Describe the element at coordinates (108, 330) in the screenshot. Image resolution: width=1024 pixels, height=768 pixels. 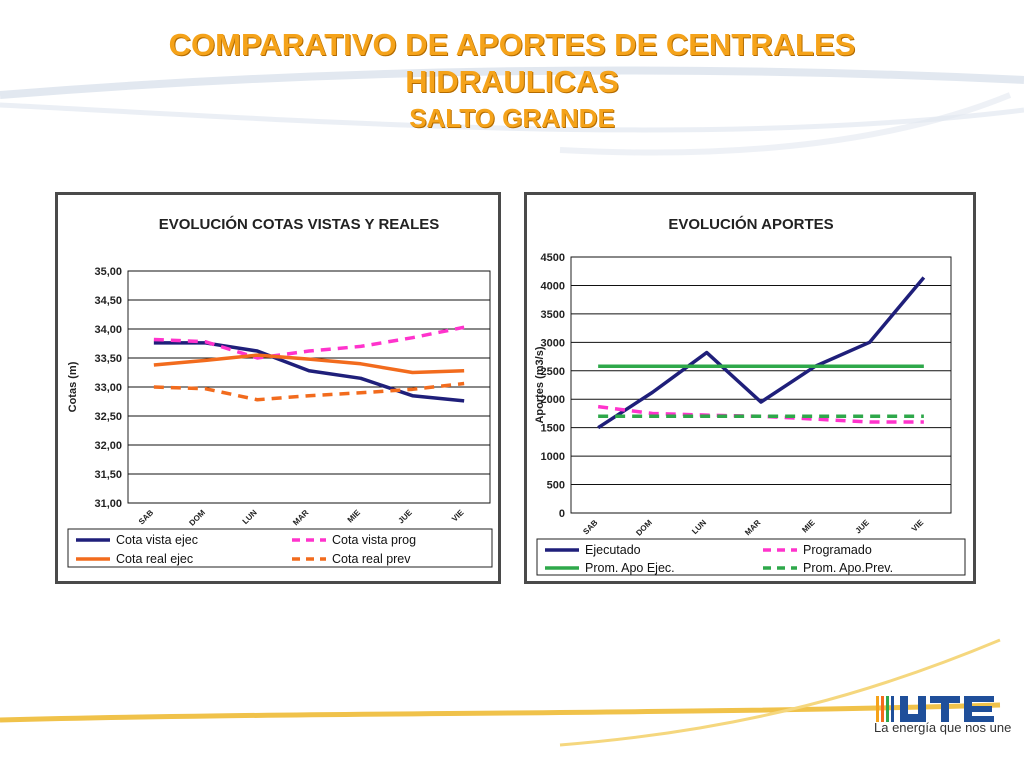
I see `y-tick-label: 34,00` at that location.